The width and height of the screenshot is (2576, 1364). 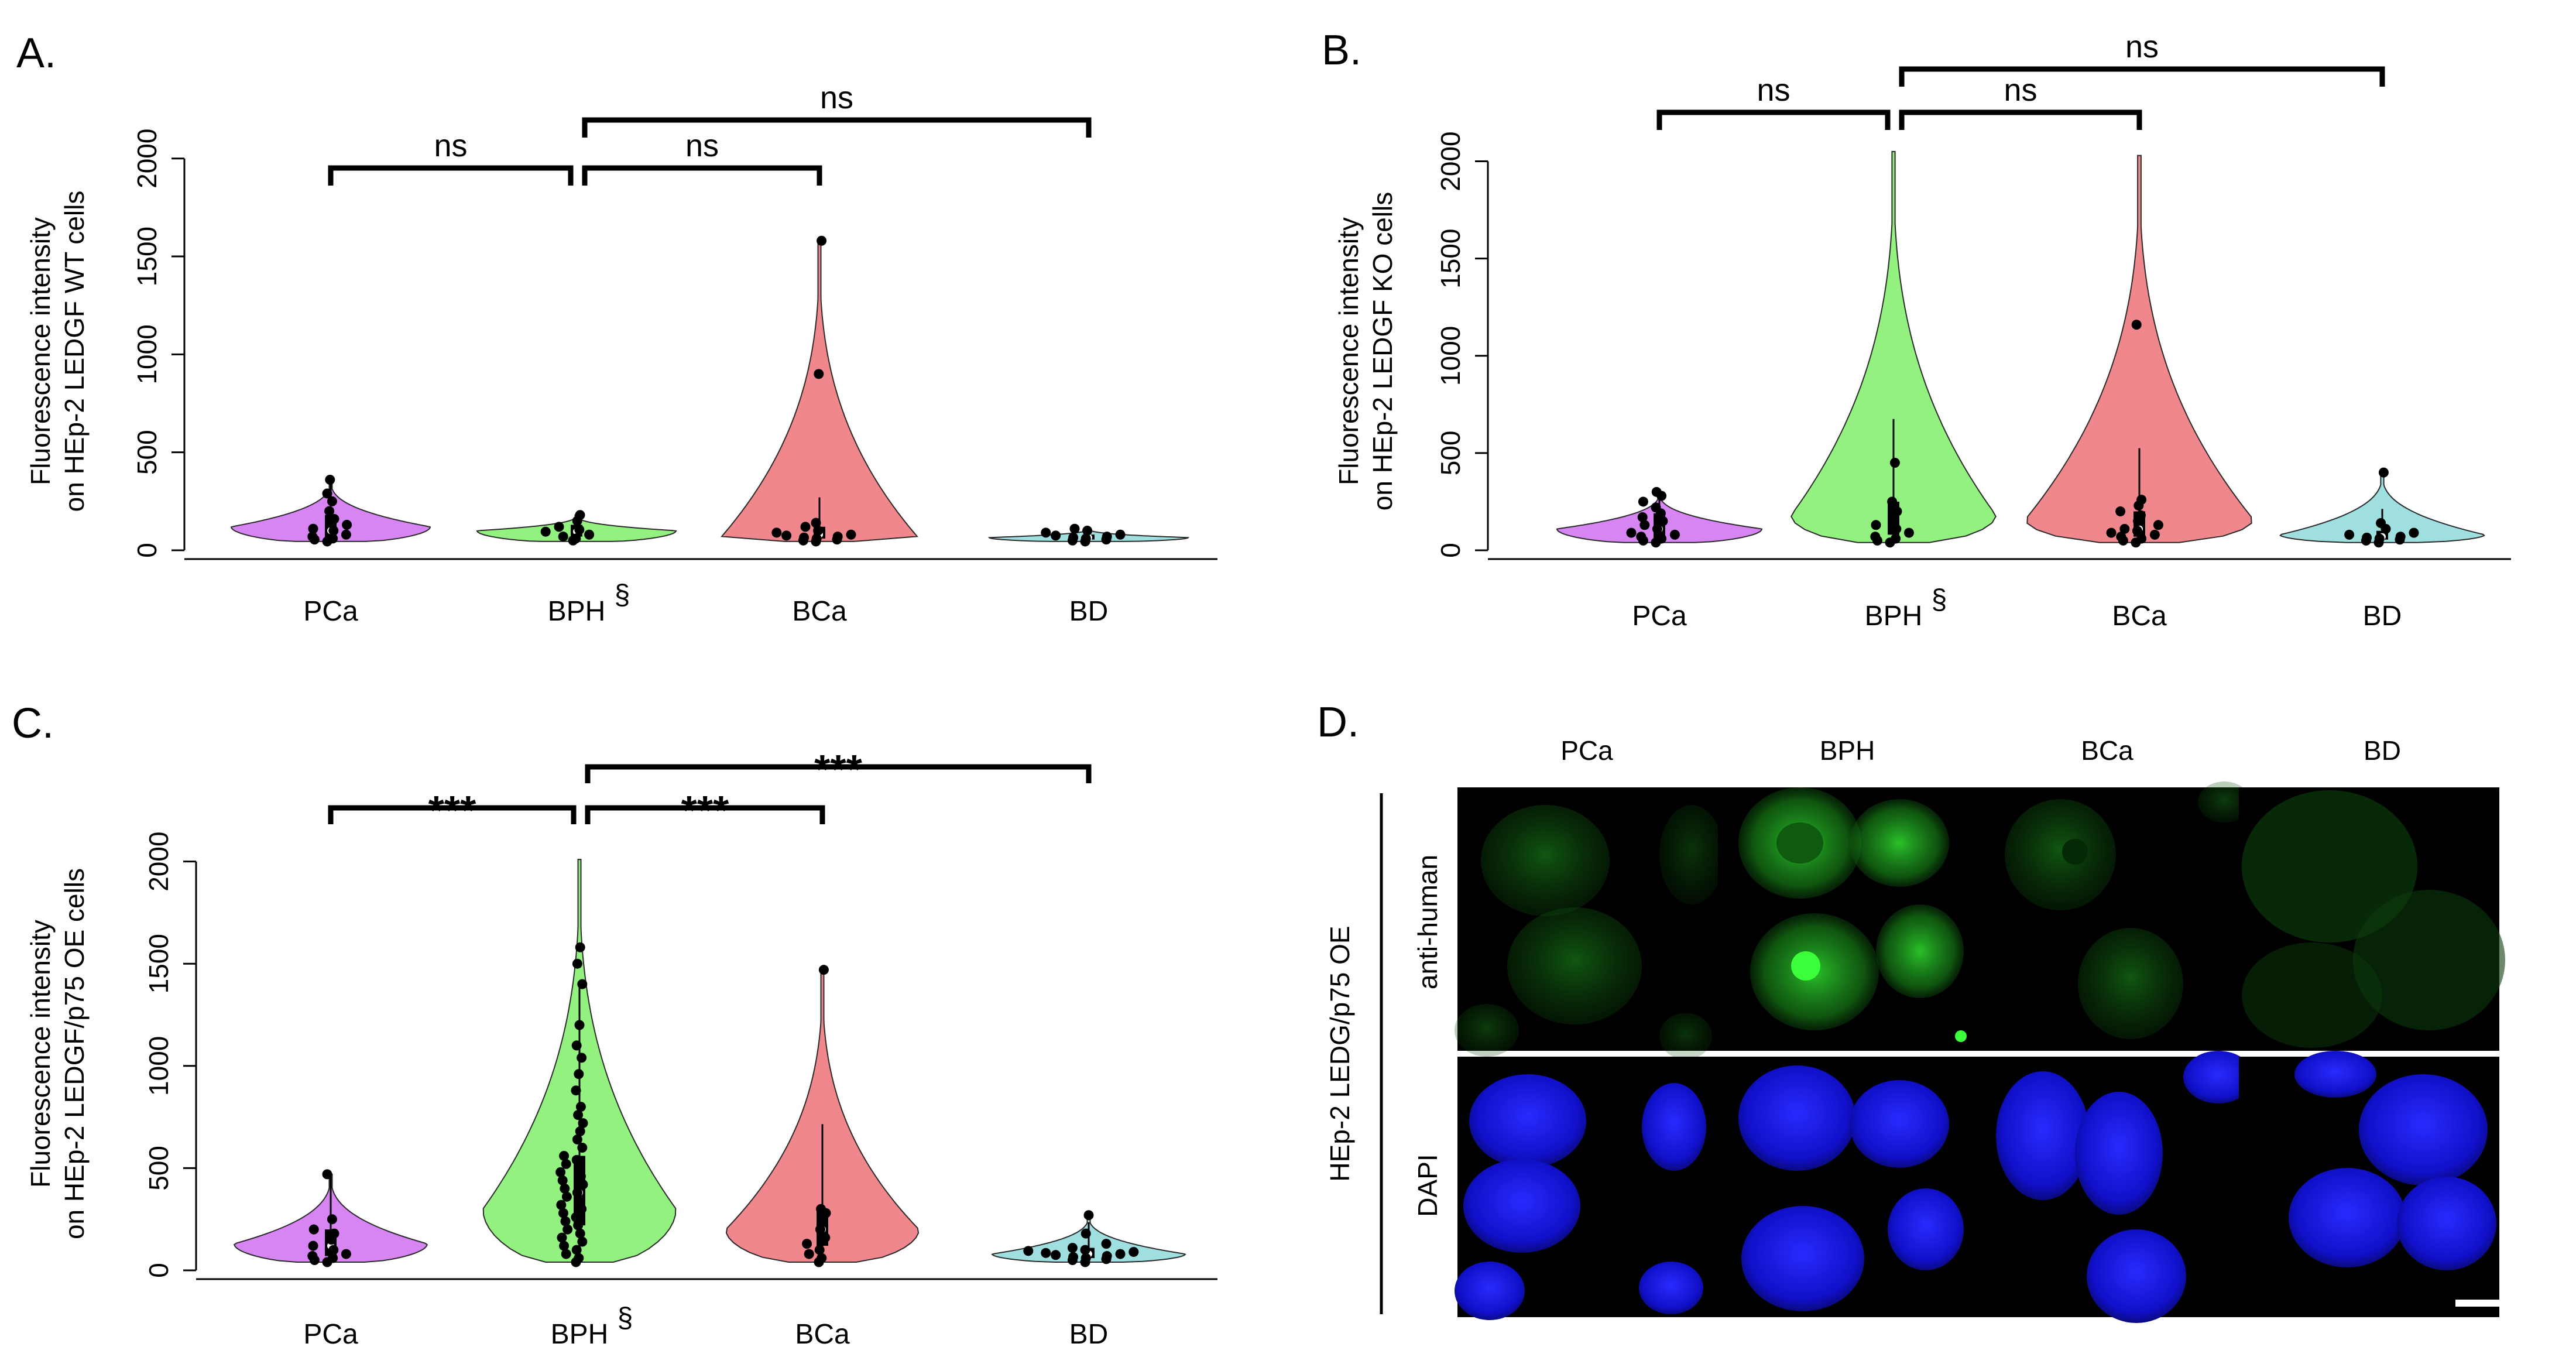 I want to click on chart-c-violin-bd, so click(x=1088, y=1239).